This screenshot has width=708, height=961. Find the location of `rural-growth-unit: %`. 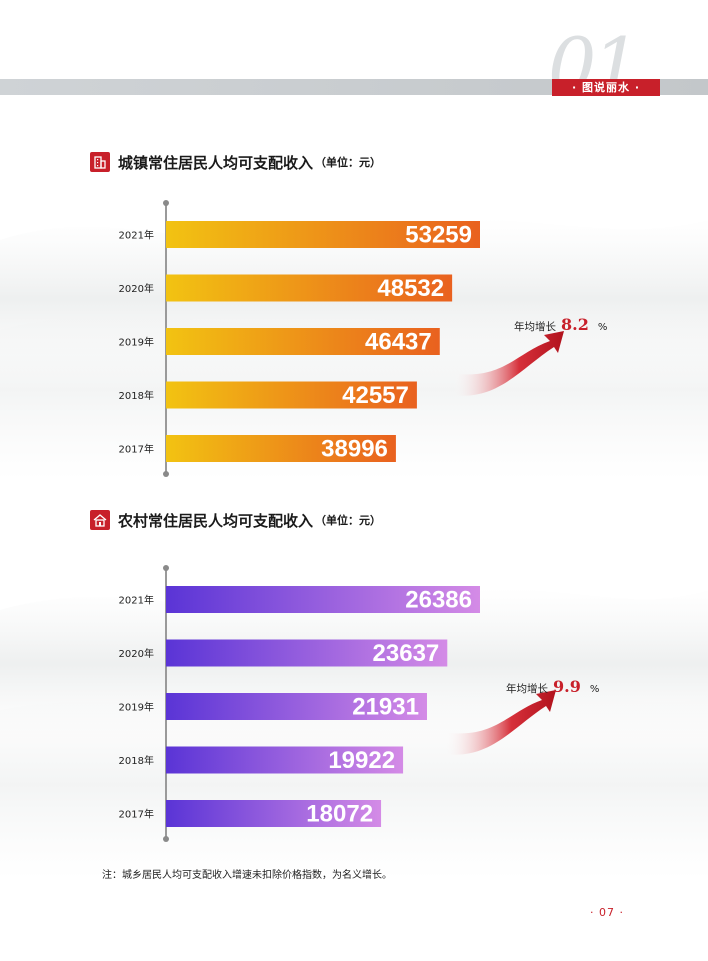

rural-growth-unit: % is located at coordinates (594, 689).